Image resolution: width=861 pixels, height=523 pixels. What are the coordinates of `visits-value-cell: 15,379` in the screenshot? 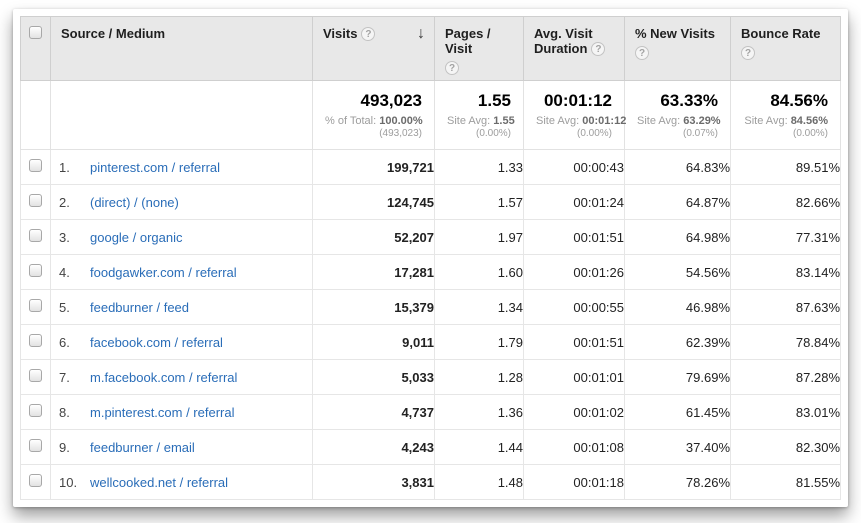 It's located at (373, 307).